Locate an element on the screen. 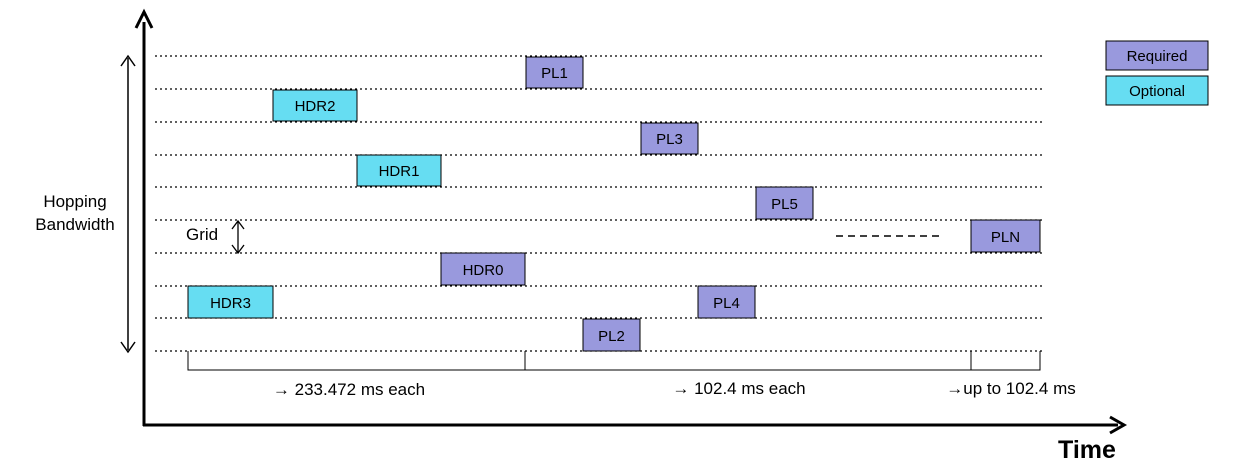 Image resolution: width=1234 pixels, height=476 pixels. block-pl5 is located at coordinates (784, 203).